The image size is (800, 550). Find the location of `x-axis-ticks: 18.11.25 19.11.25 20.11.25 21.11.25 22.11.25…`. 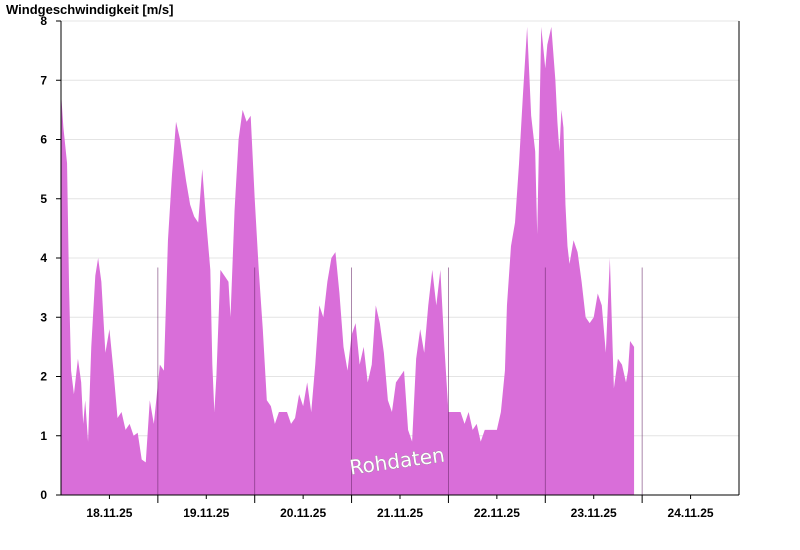

x-axis-ticks: 18.11.25 19.11.25 20.11.25 21.11.25 22.11.25… is located at coordinates (400, 507).